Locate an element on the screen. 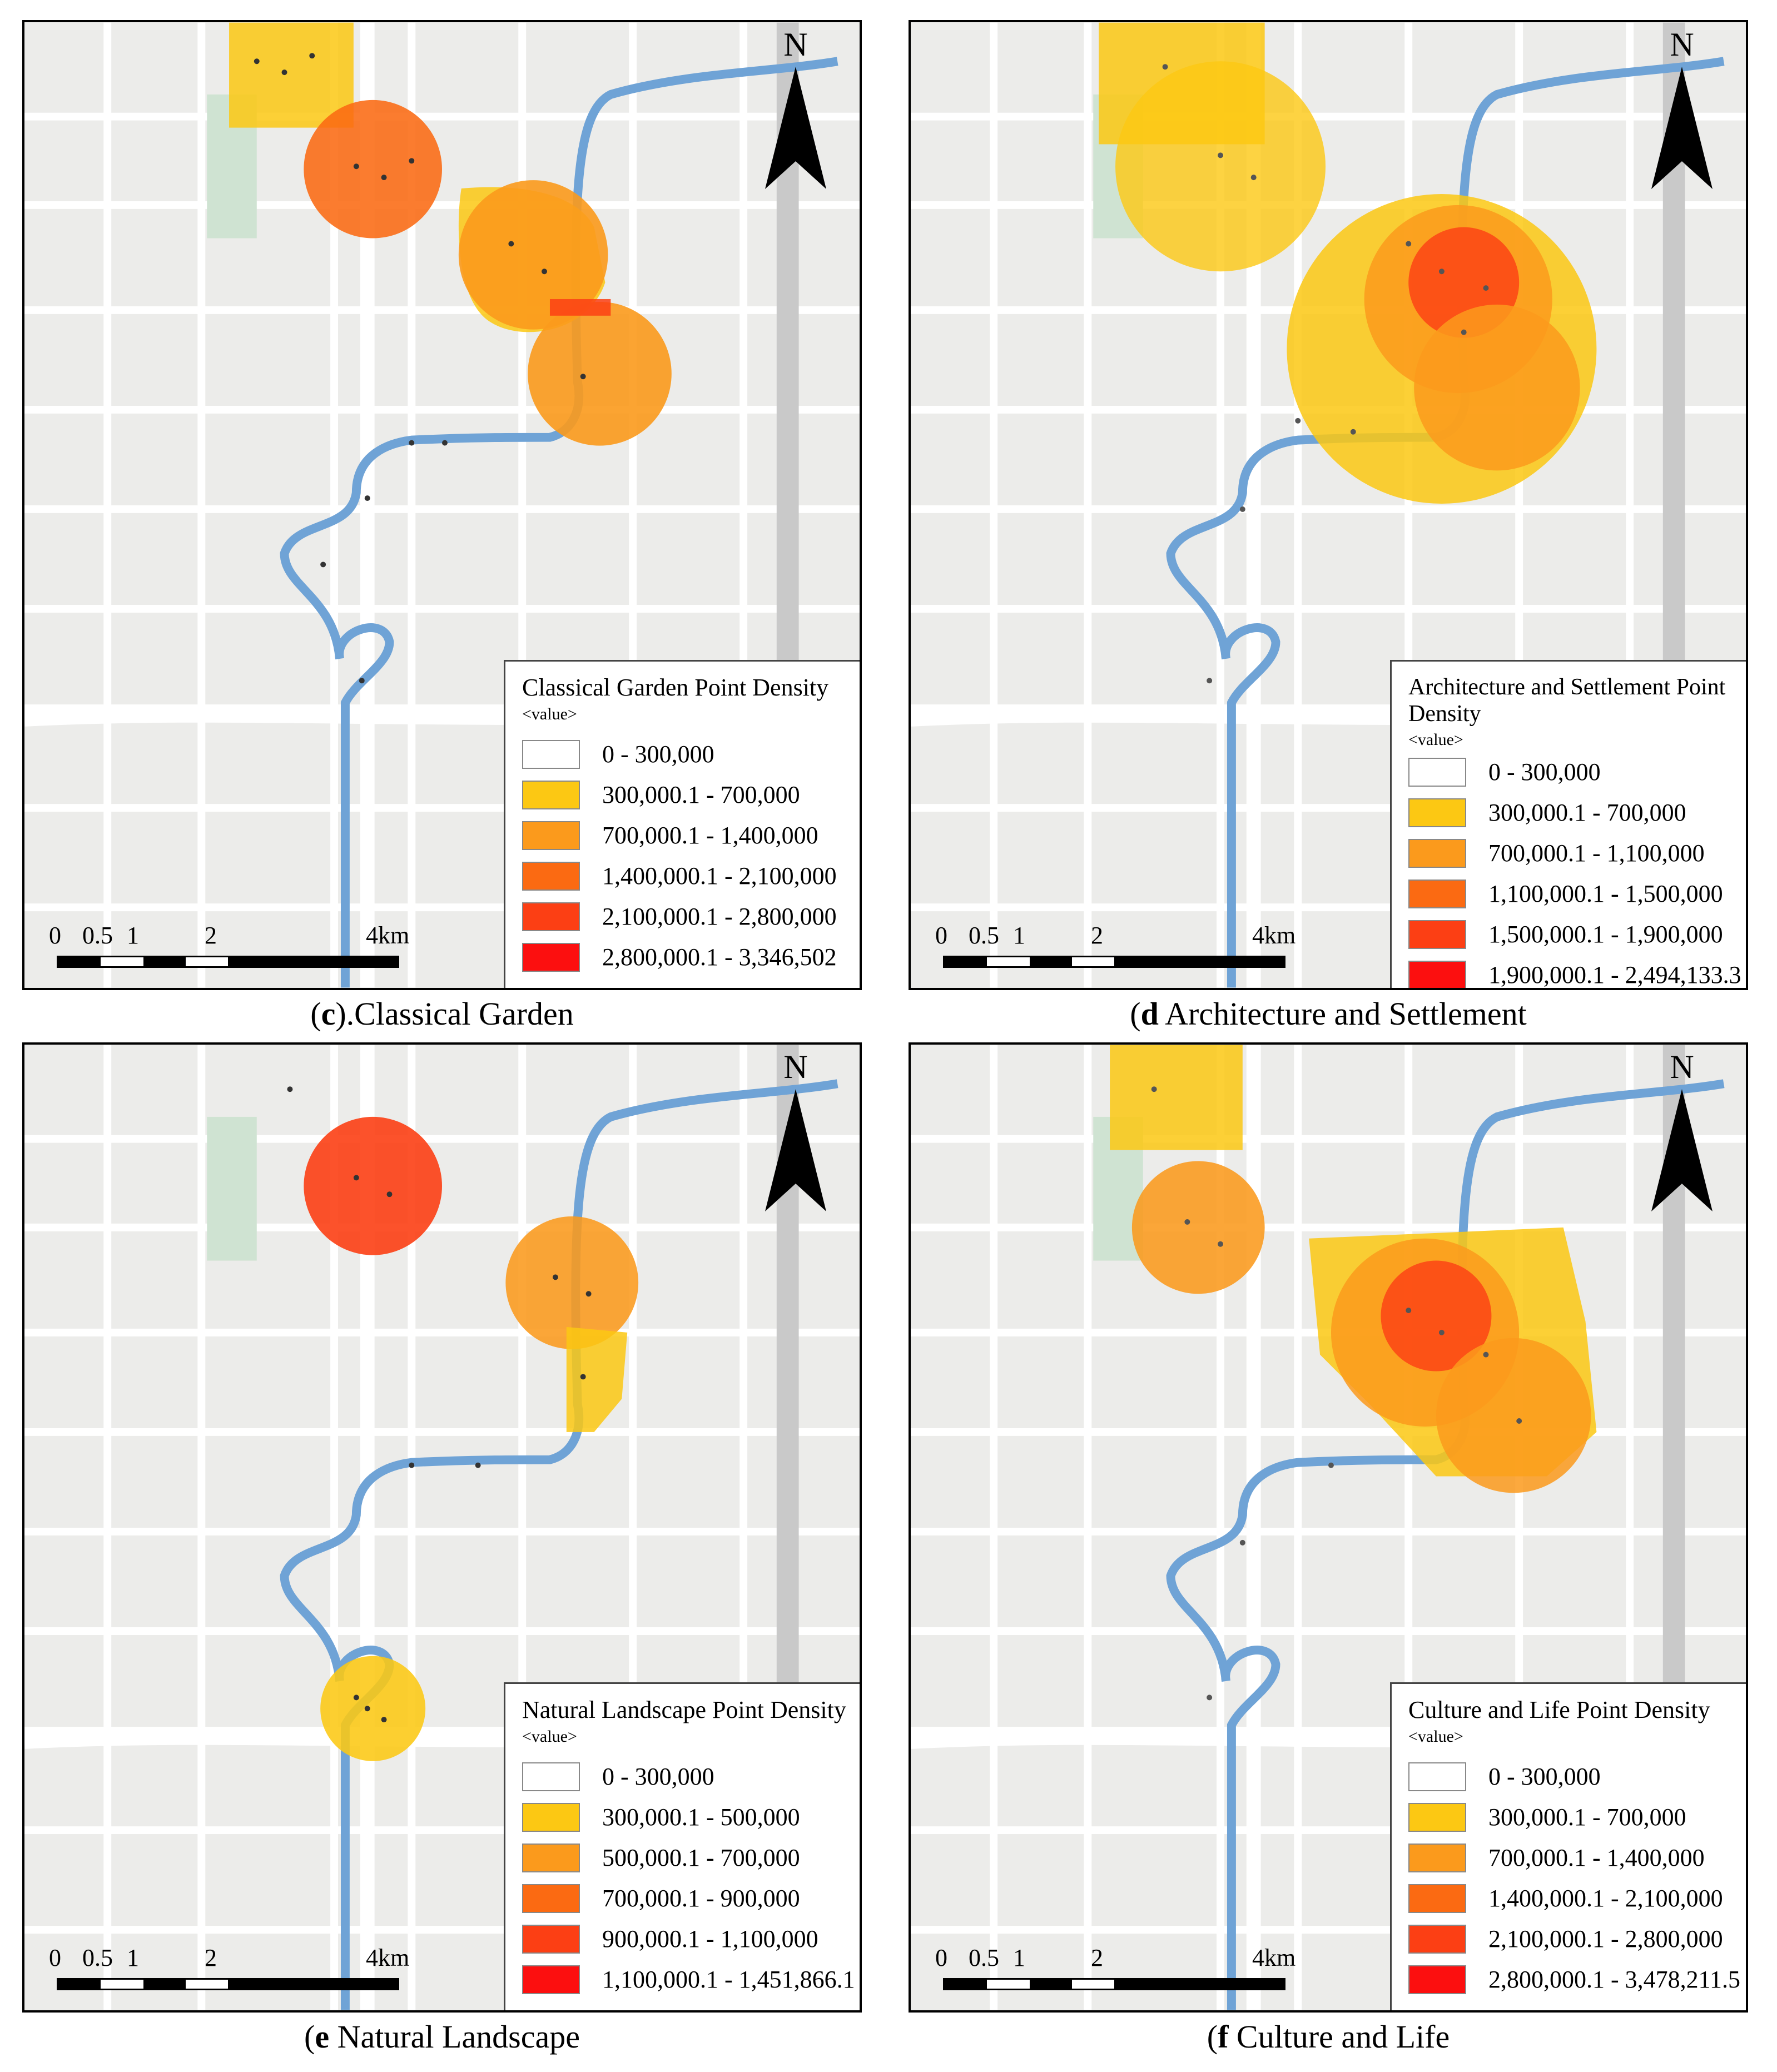 The width and height of the screenshot is (1777, 2072). sample-points-e is located at coordinates (439, 1404).